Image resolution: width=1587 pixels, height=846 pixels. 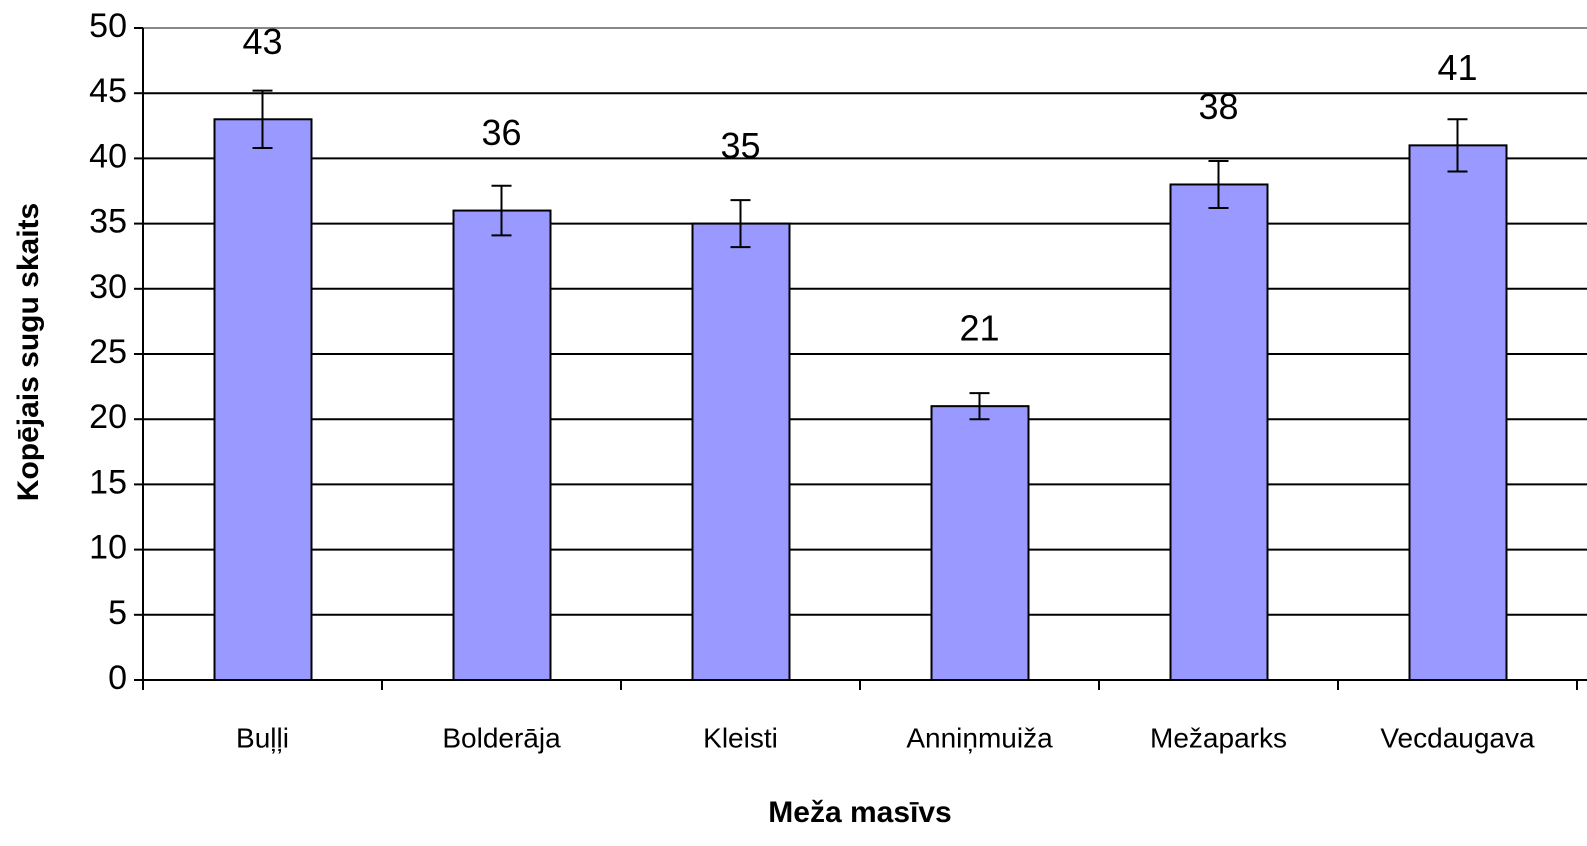 What do you see at coordinates (979, 737) in the screenshot?
I see `x-tick-label: Anniņmuiža` at bounding box center [979, 737].